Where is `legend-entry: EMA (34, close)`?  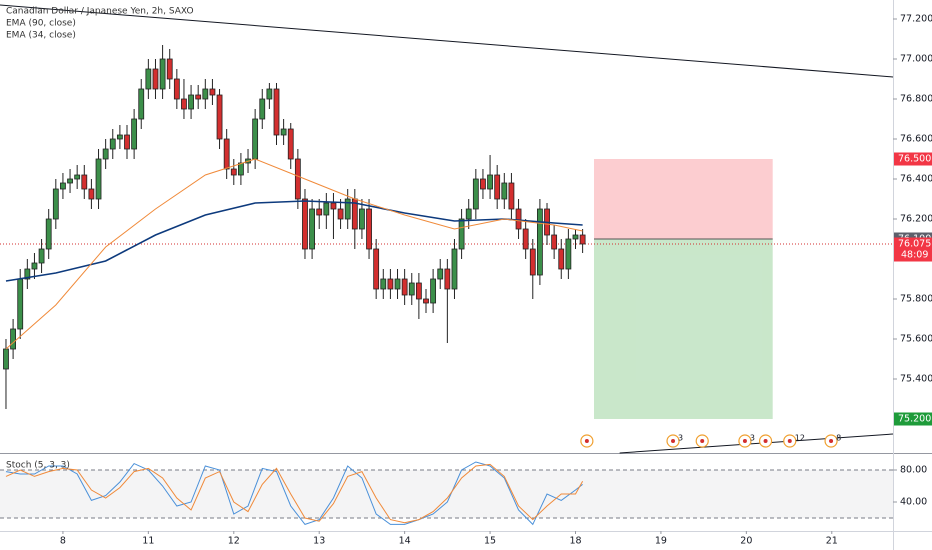 legend-entry: EMA (34, close) is located at coordinates (41, 36).